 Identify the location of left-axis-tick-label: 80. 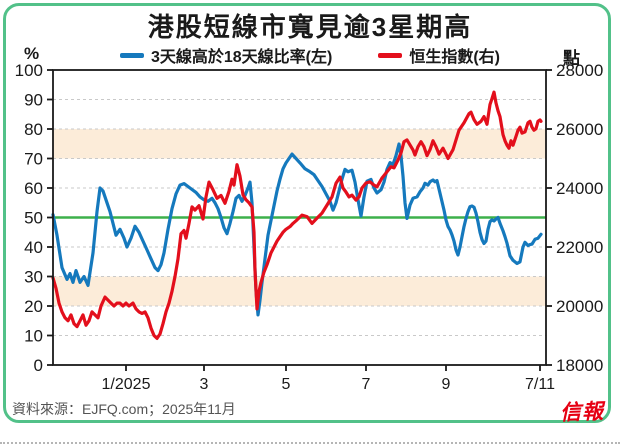
(33, 129).